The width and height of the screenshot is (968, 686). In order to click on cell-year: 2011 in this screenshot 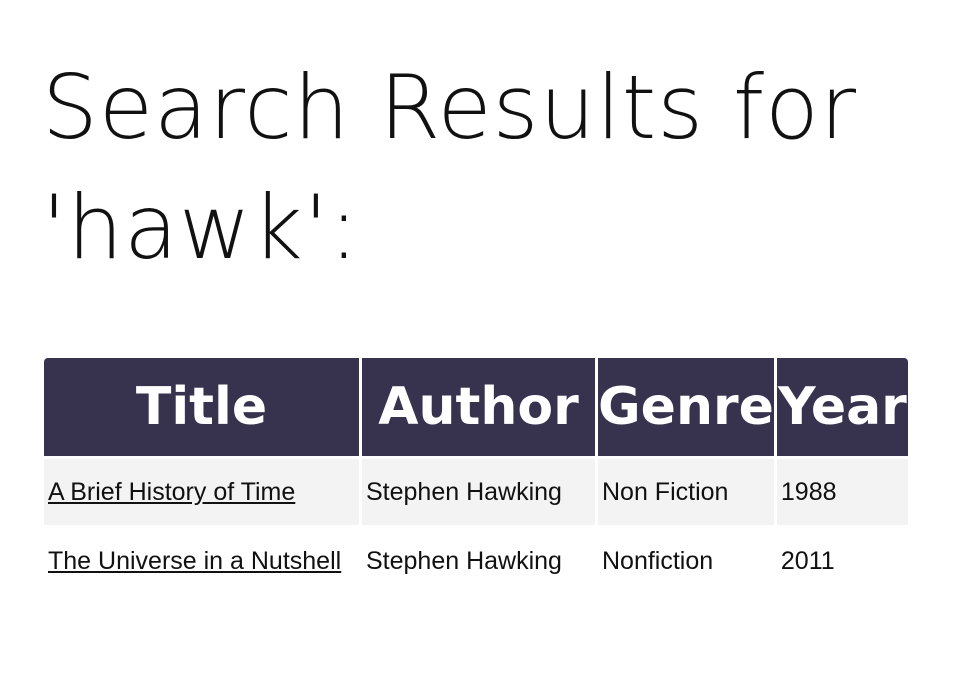, I will do `click(842, 561)`.